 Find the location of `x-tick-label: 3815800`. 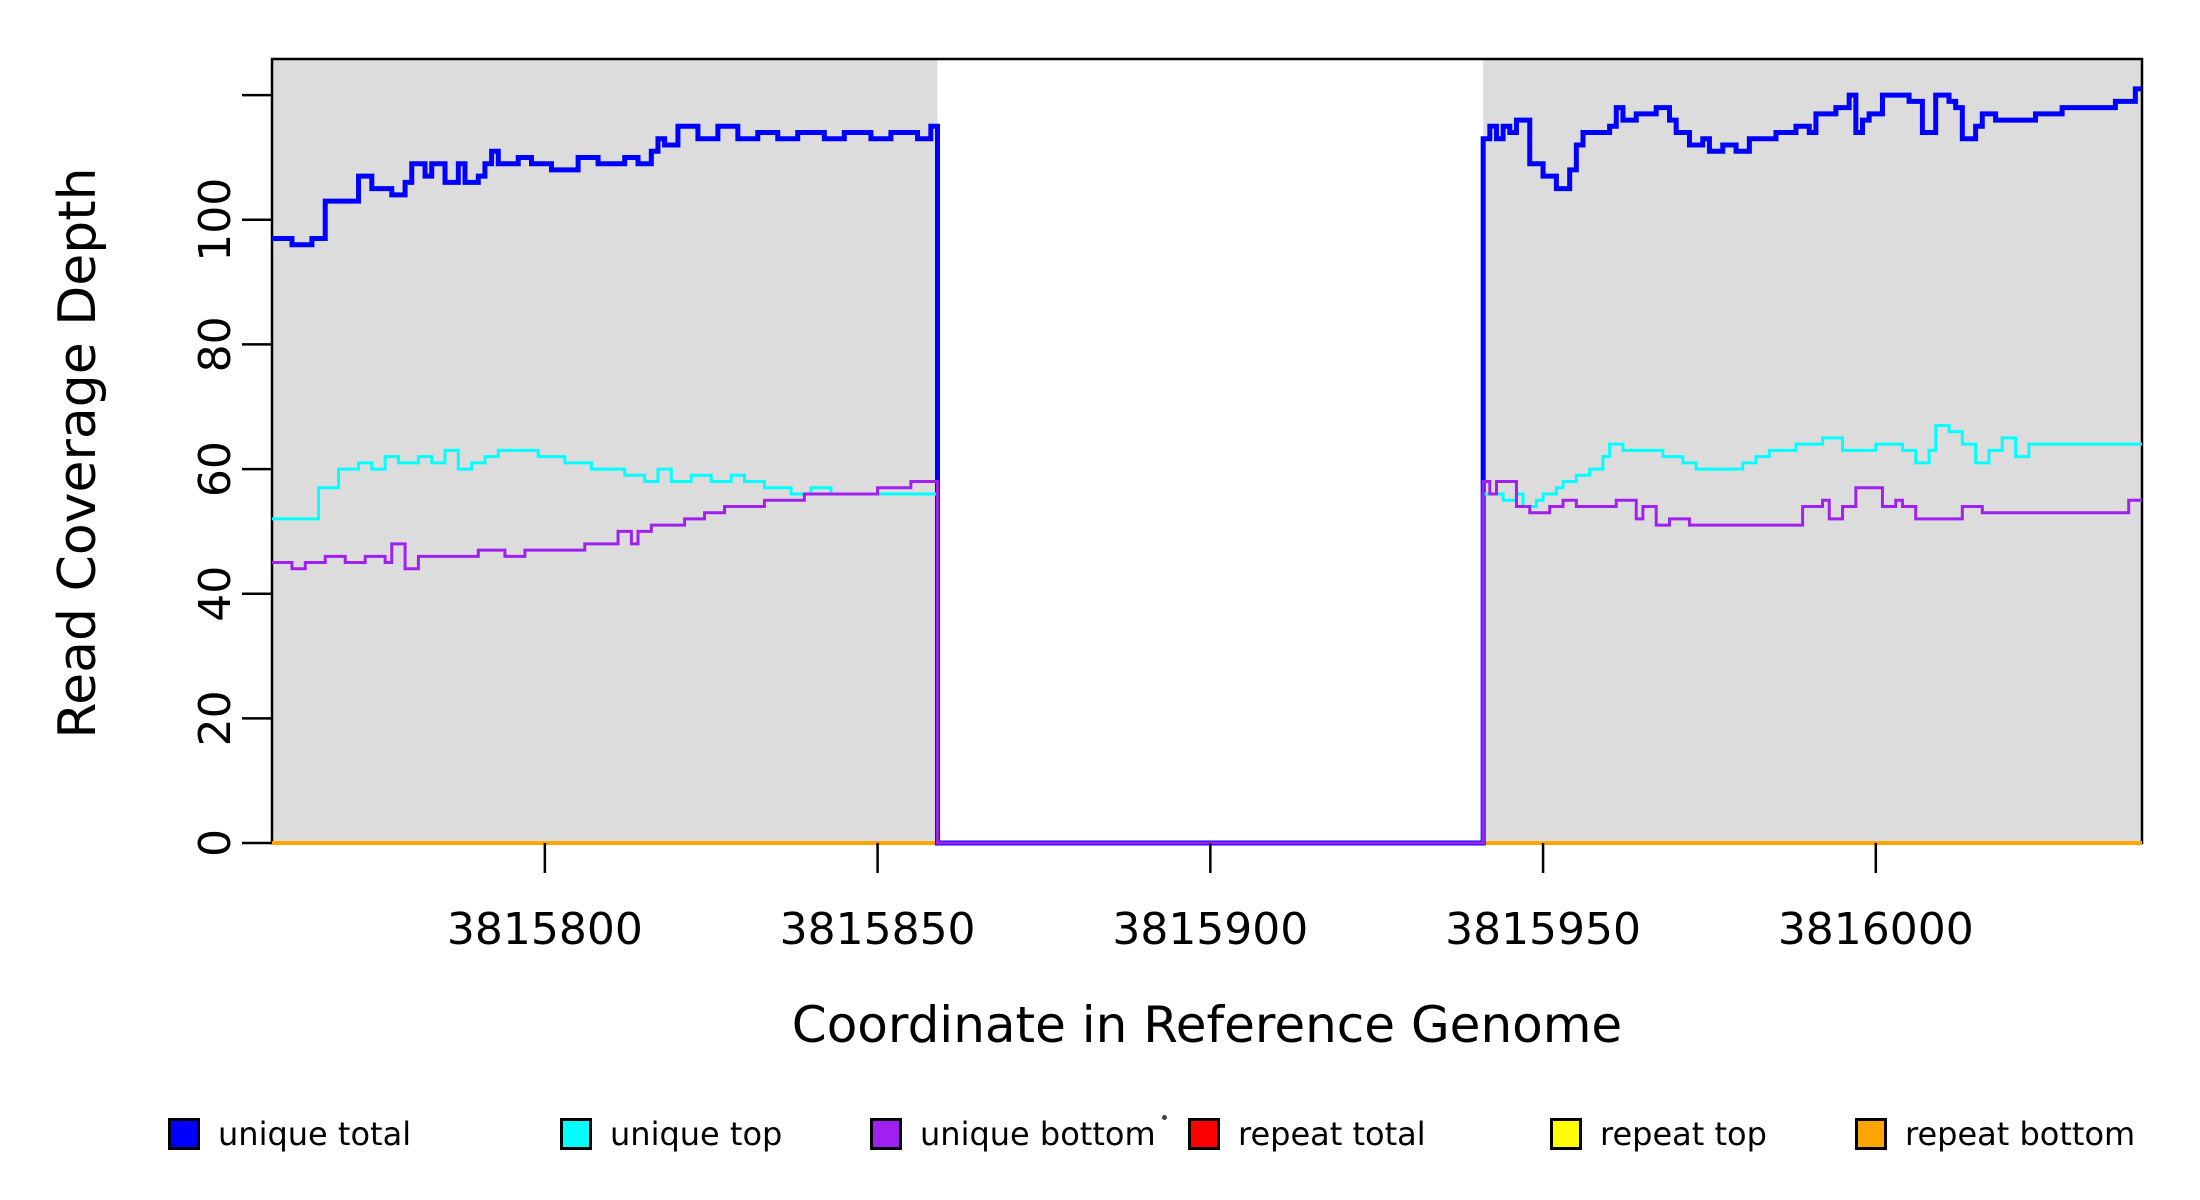

x-tick-label: 3815800 is located at coordinates (545, 929).